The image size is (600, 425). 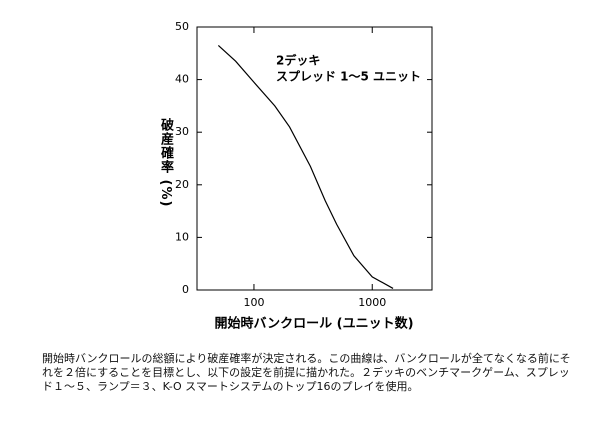 I want to click on x-axis-label: 開始時バンクロール (ユニット数), so click(x=313, y=324).